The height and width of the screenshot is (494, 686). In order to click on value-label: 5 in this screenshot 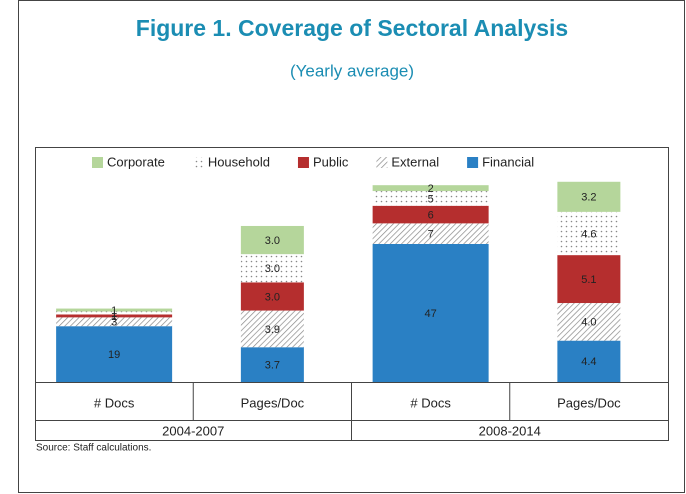, I will do `click(431, 199)`.